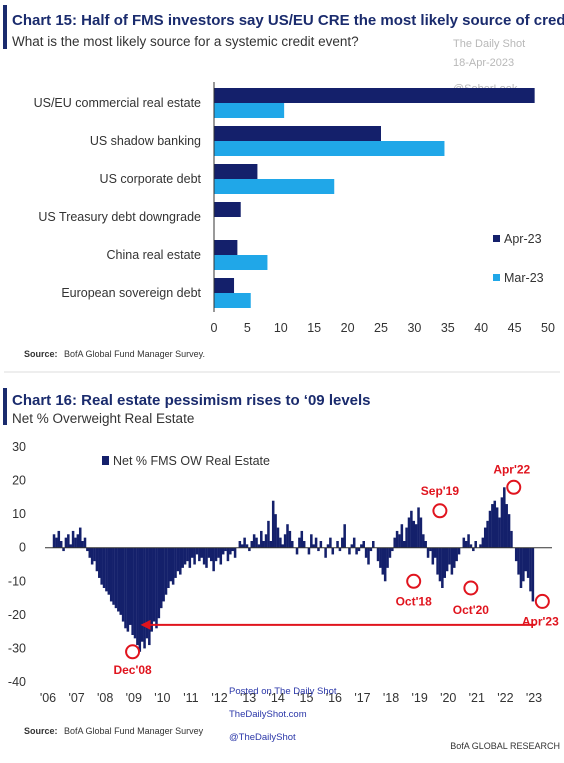  What do you see at coordinates (117, 103) in the screenshot?
I see `chart15-category-label: US/EU commercial real estate` at bounding box center [117, 103].